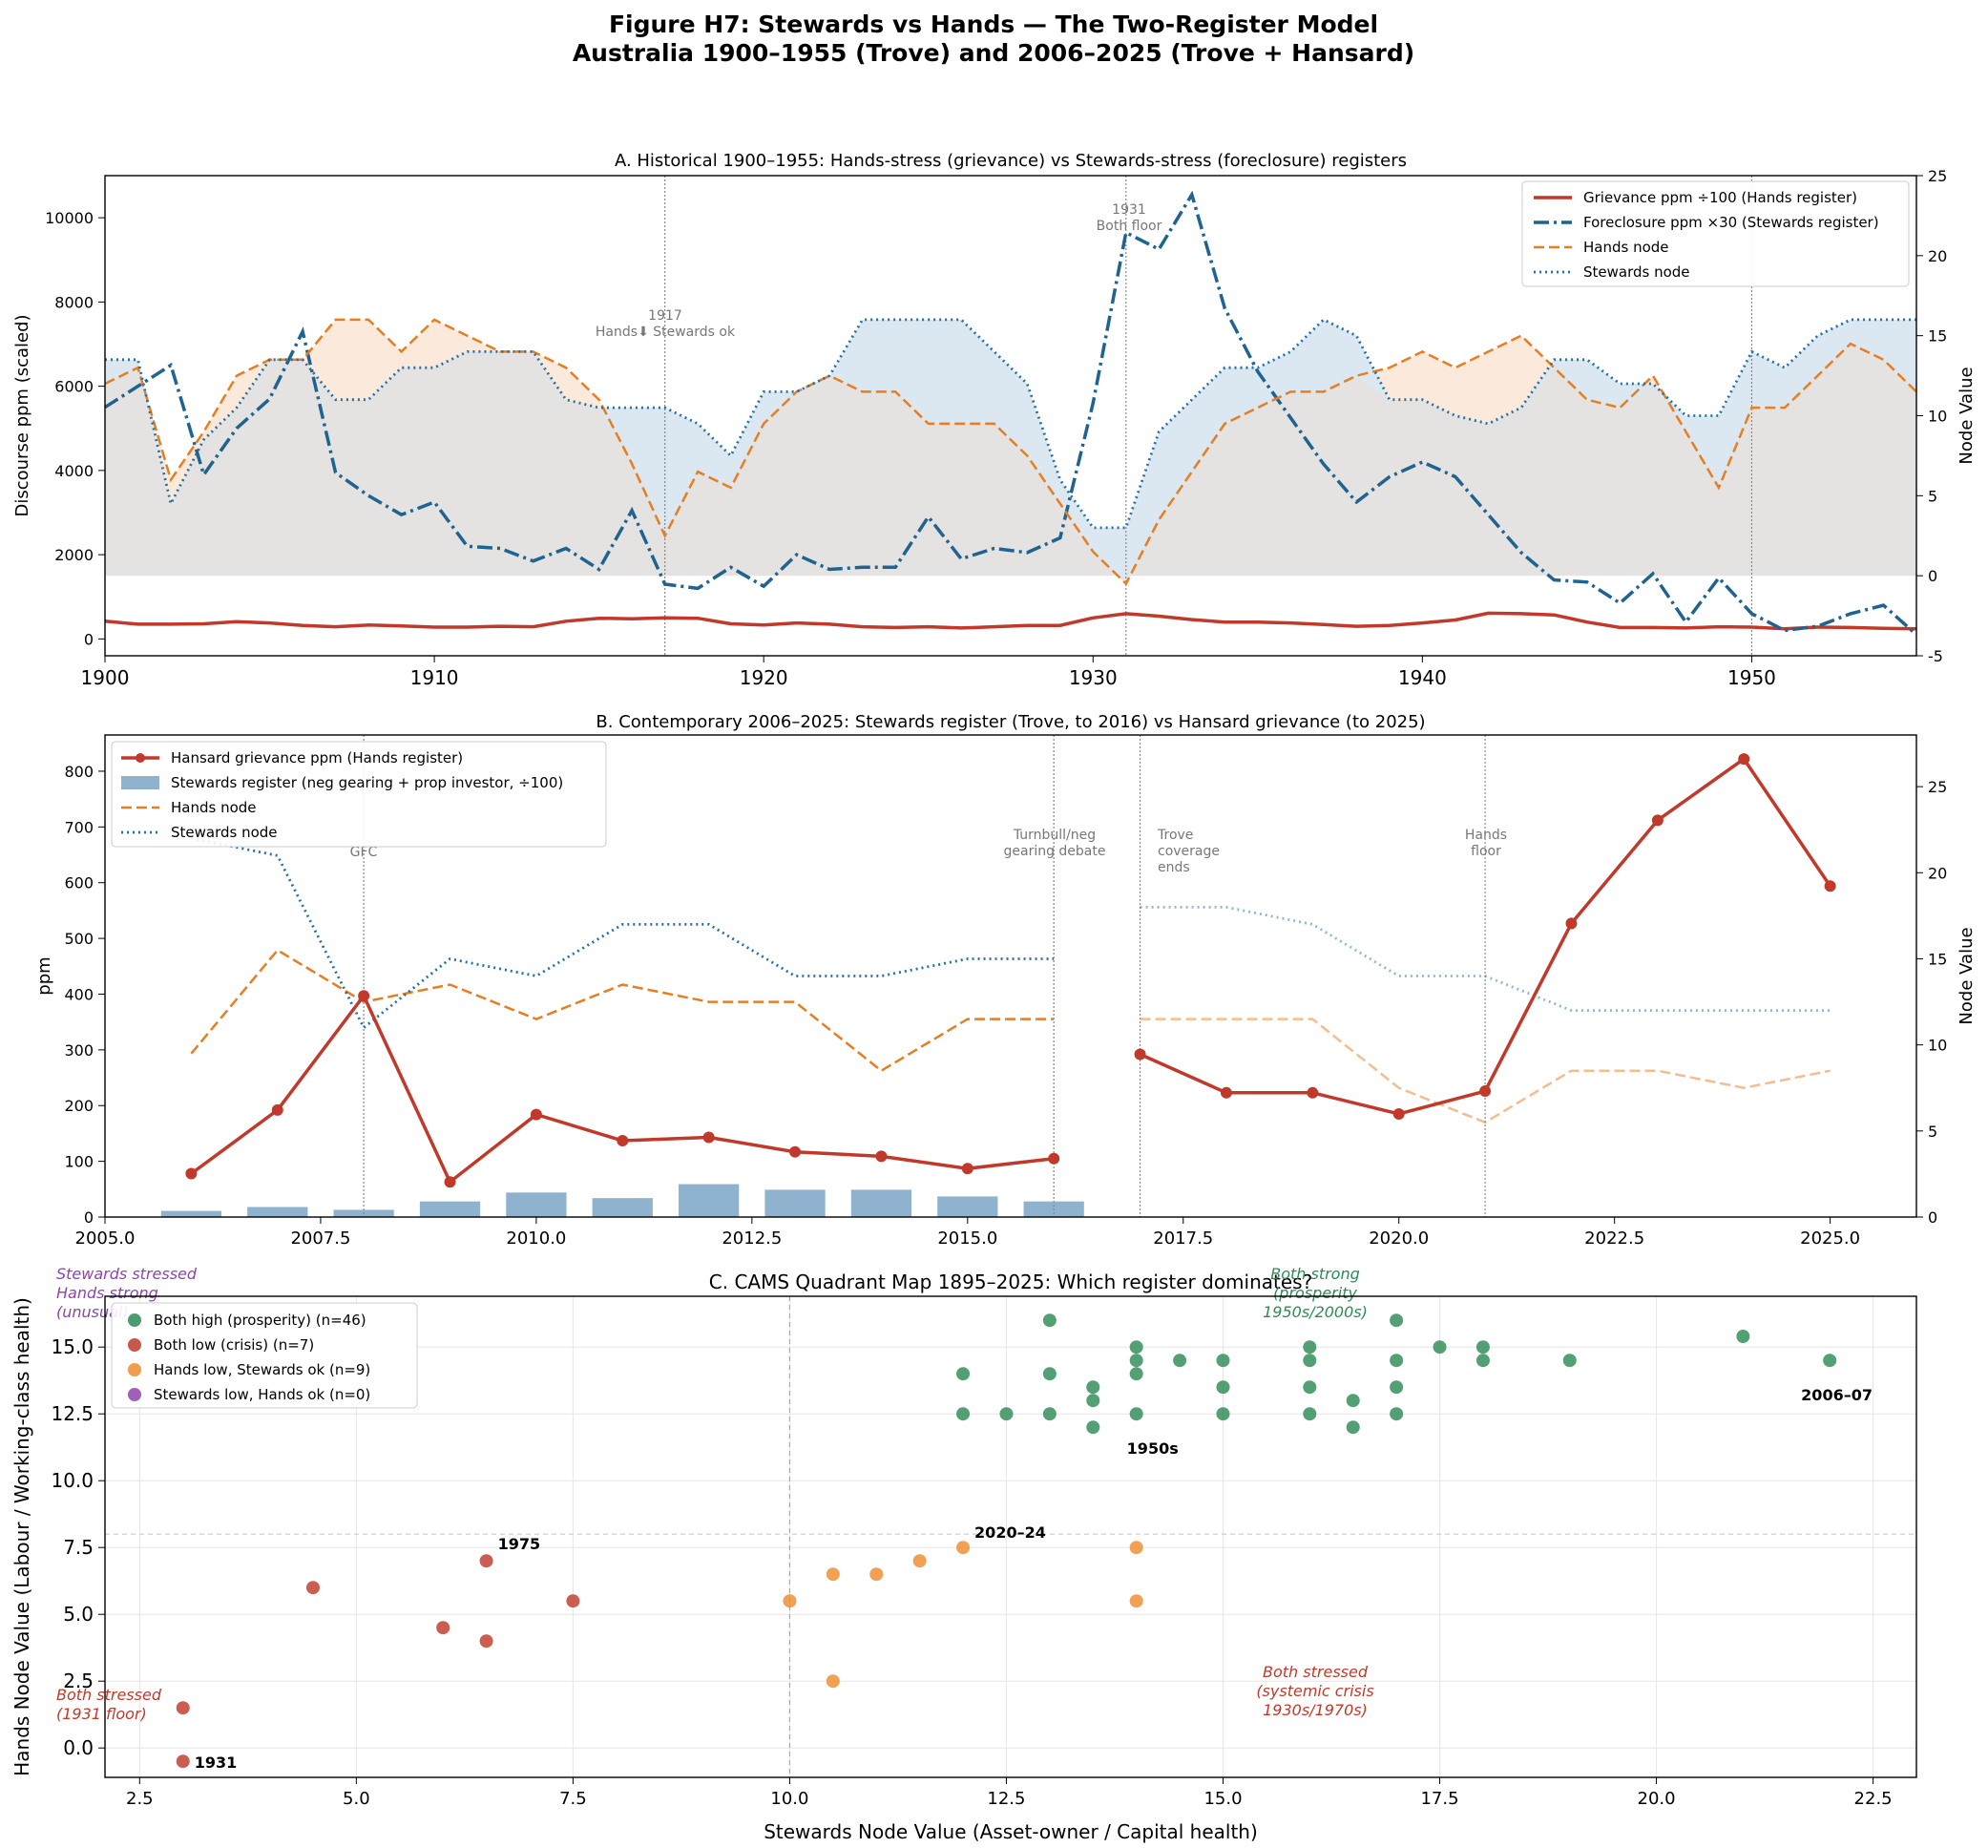 The image size is (1988, 1848). Describe the element at coordinates (1720, 198) in the screenshot. I see `legend-label: Grievance ppm ÷100 (Hands register)` at that location.